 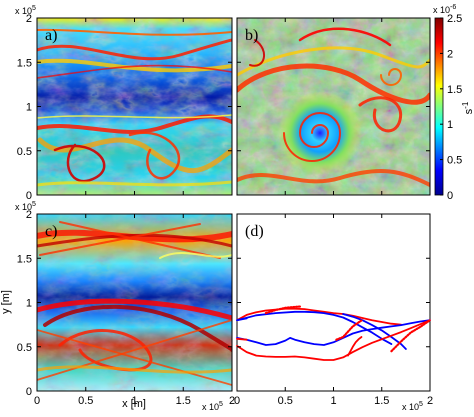 What do you see at coordinates (412, 406) in the screenshot?
I see `panel-d-x-exponent: x 105` at bounding box center [412, 406].